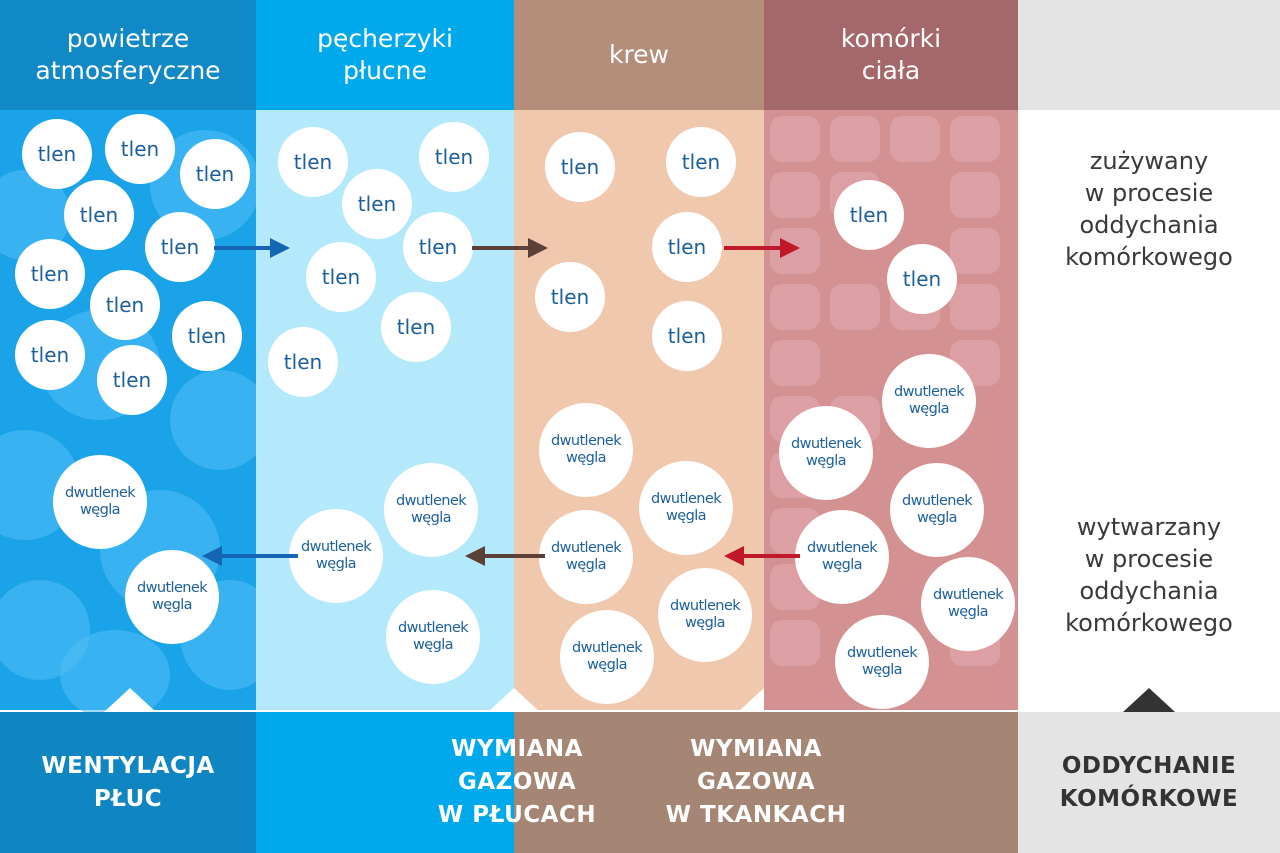 This screenshot has height=853, width=1280. I want to click on header-atmospheric-air: powietrze atmosferyczne, so click(128, 55).